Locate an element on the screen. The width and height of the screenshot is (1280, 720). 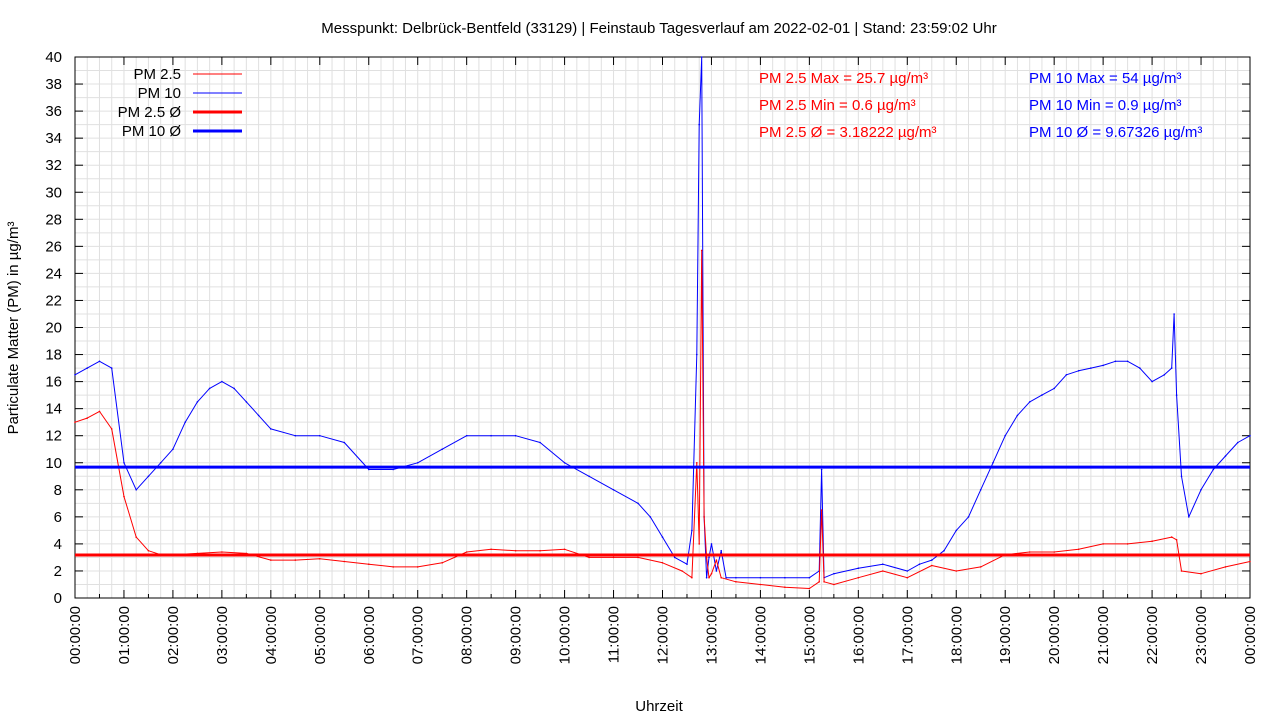
x-tick-label: 20:00:00 is located at coordinates (1054, 635).